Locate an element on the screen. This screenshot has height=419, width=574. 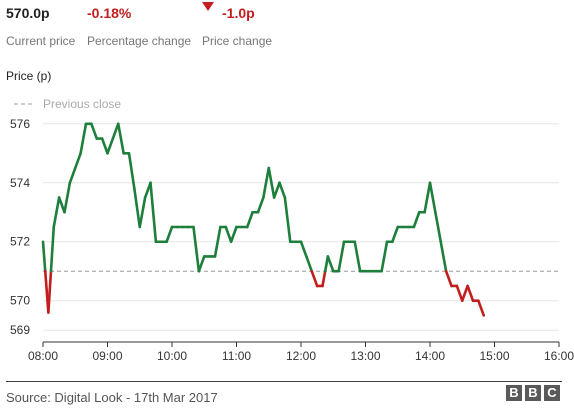
price-change-stat: -1.0p Price change is located at coordinates (237, 25).